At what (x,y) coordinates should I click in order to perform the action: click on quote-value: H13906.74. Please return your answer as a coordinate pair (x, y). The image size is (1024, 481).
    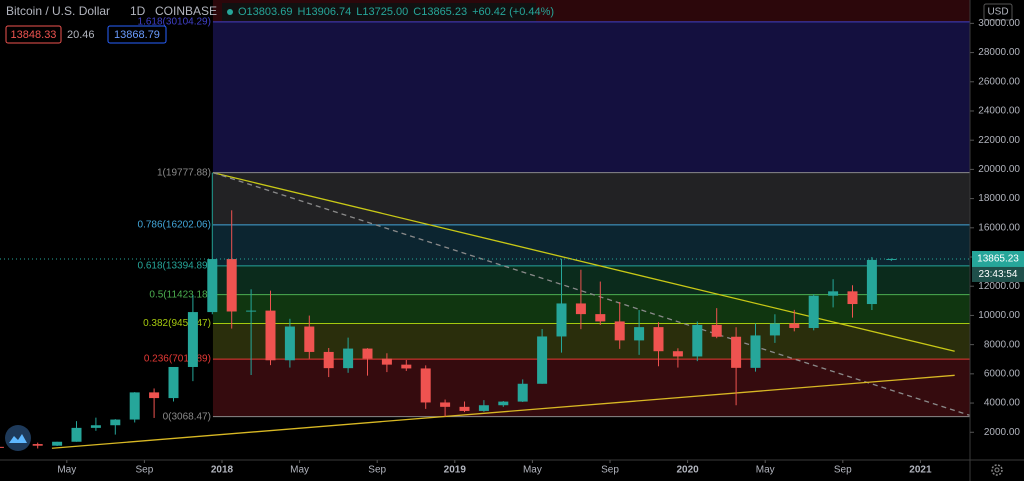
    Looking at the image, I should click on (324, 12).